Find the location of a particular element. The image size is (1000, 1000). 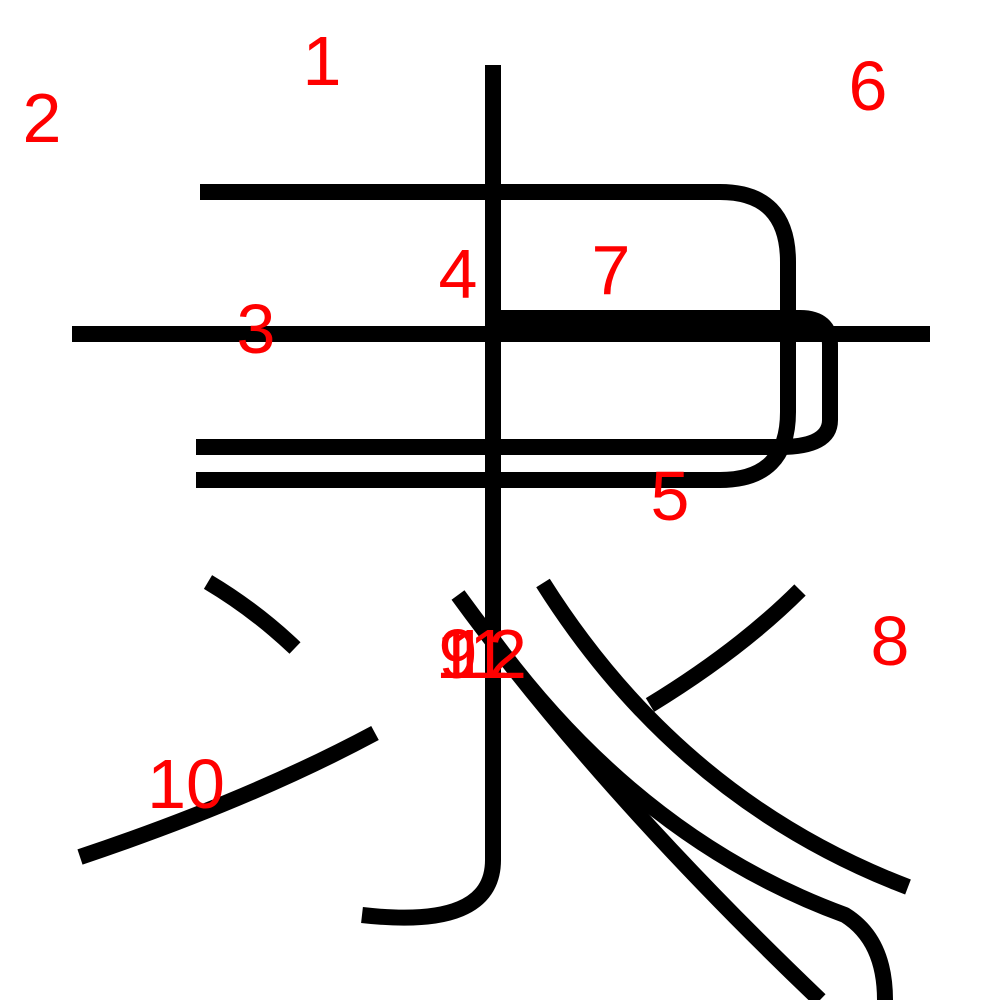

stroke-number-label-4: 4 is located at coordinates (458, 274).